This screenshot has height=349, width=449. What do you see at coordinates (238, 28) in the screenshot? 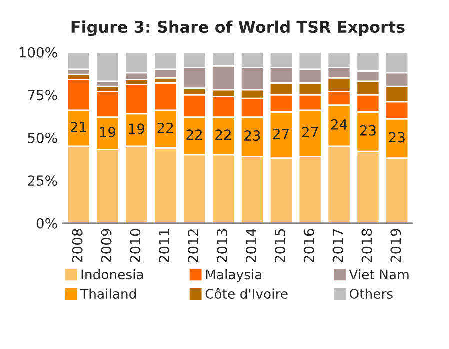
I see `chart-title: Figure 3: Share of World TSR Exports` at bounding box center [238, 28].